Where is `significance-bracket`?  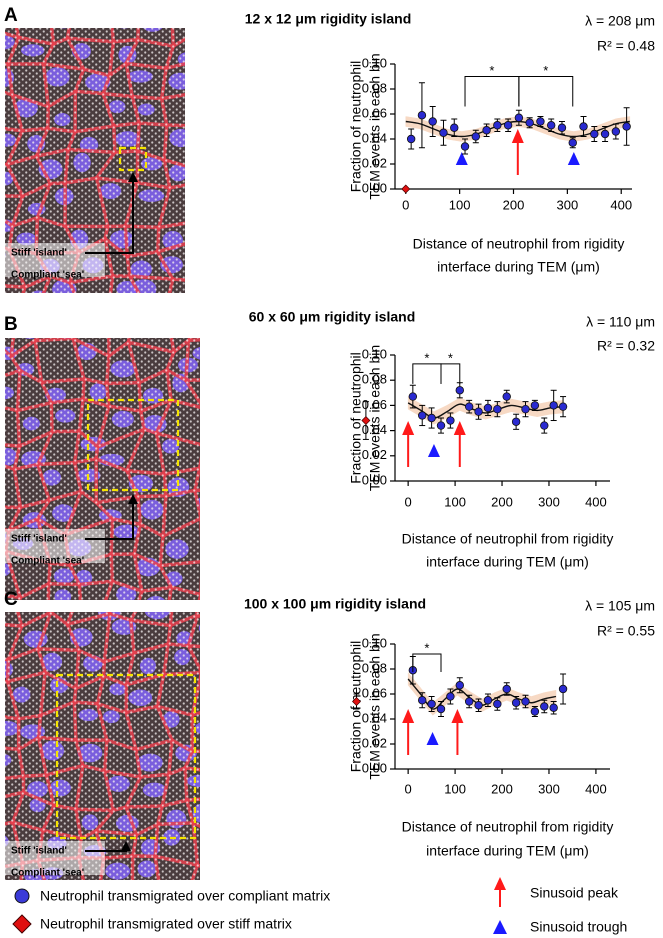 significance-bracket is located at coordinates (546, 91).